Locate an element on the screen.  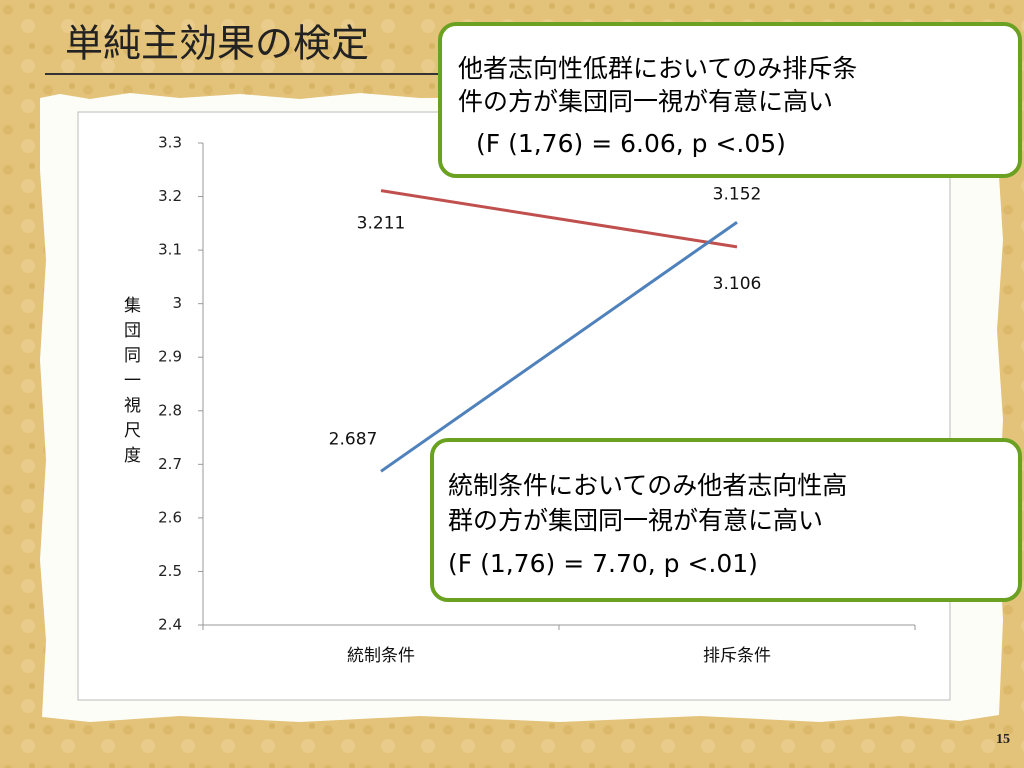
x-tick-label: 排斥条件 is located at coordinates (737, 656).